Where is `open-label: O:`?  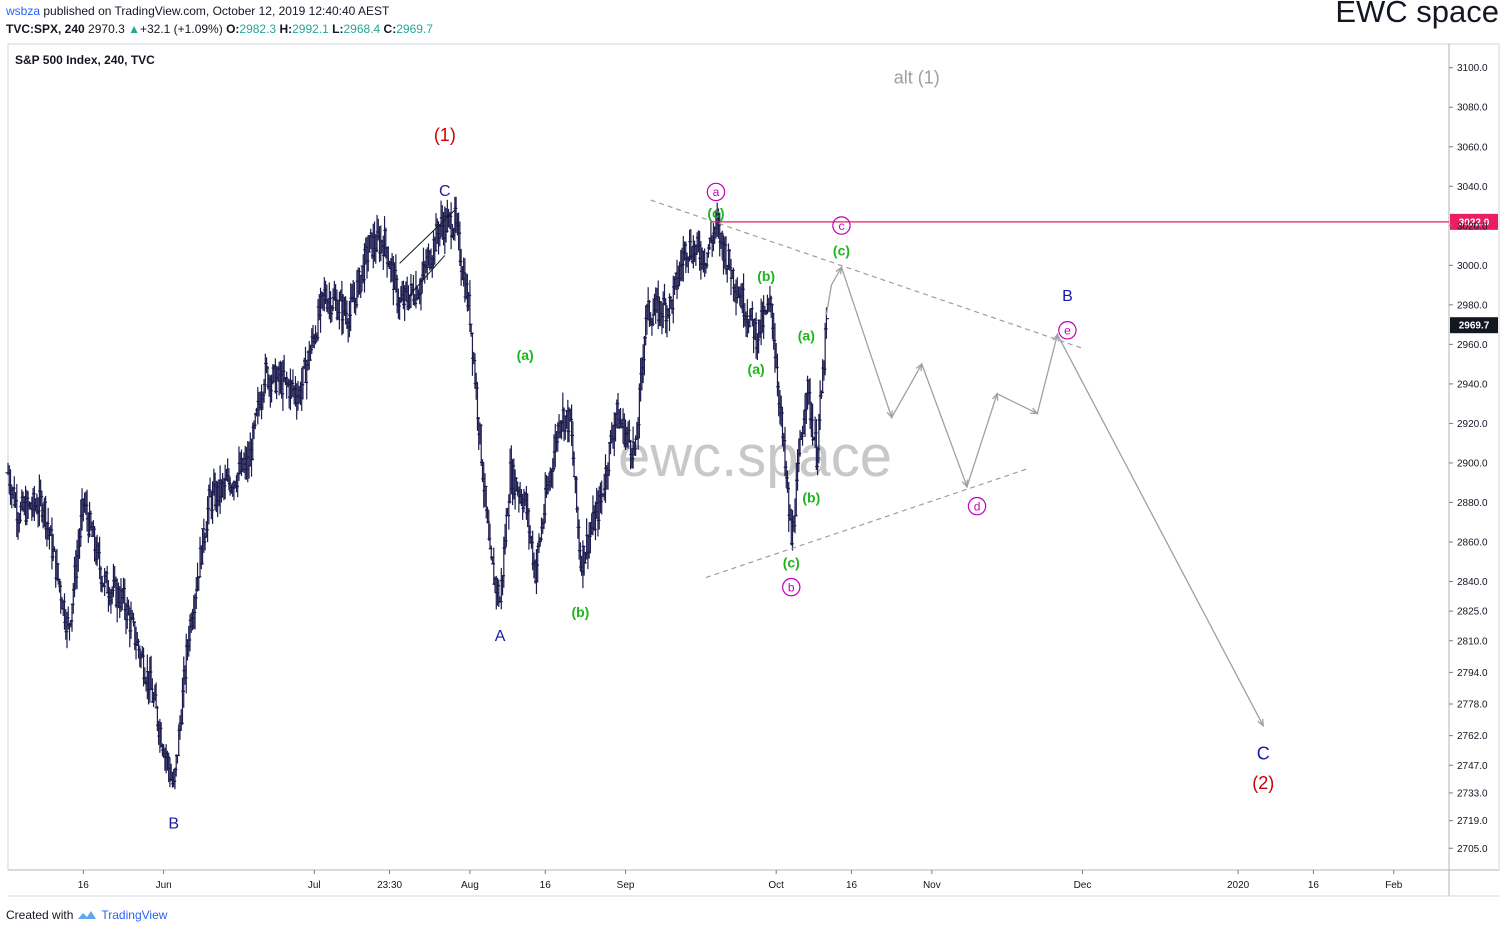
open-label: O: is located at coordinates (233, 29).